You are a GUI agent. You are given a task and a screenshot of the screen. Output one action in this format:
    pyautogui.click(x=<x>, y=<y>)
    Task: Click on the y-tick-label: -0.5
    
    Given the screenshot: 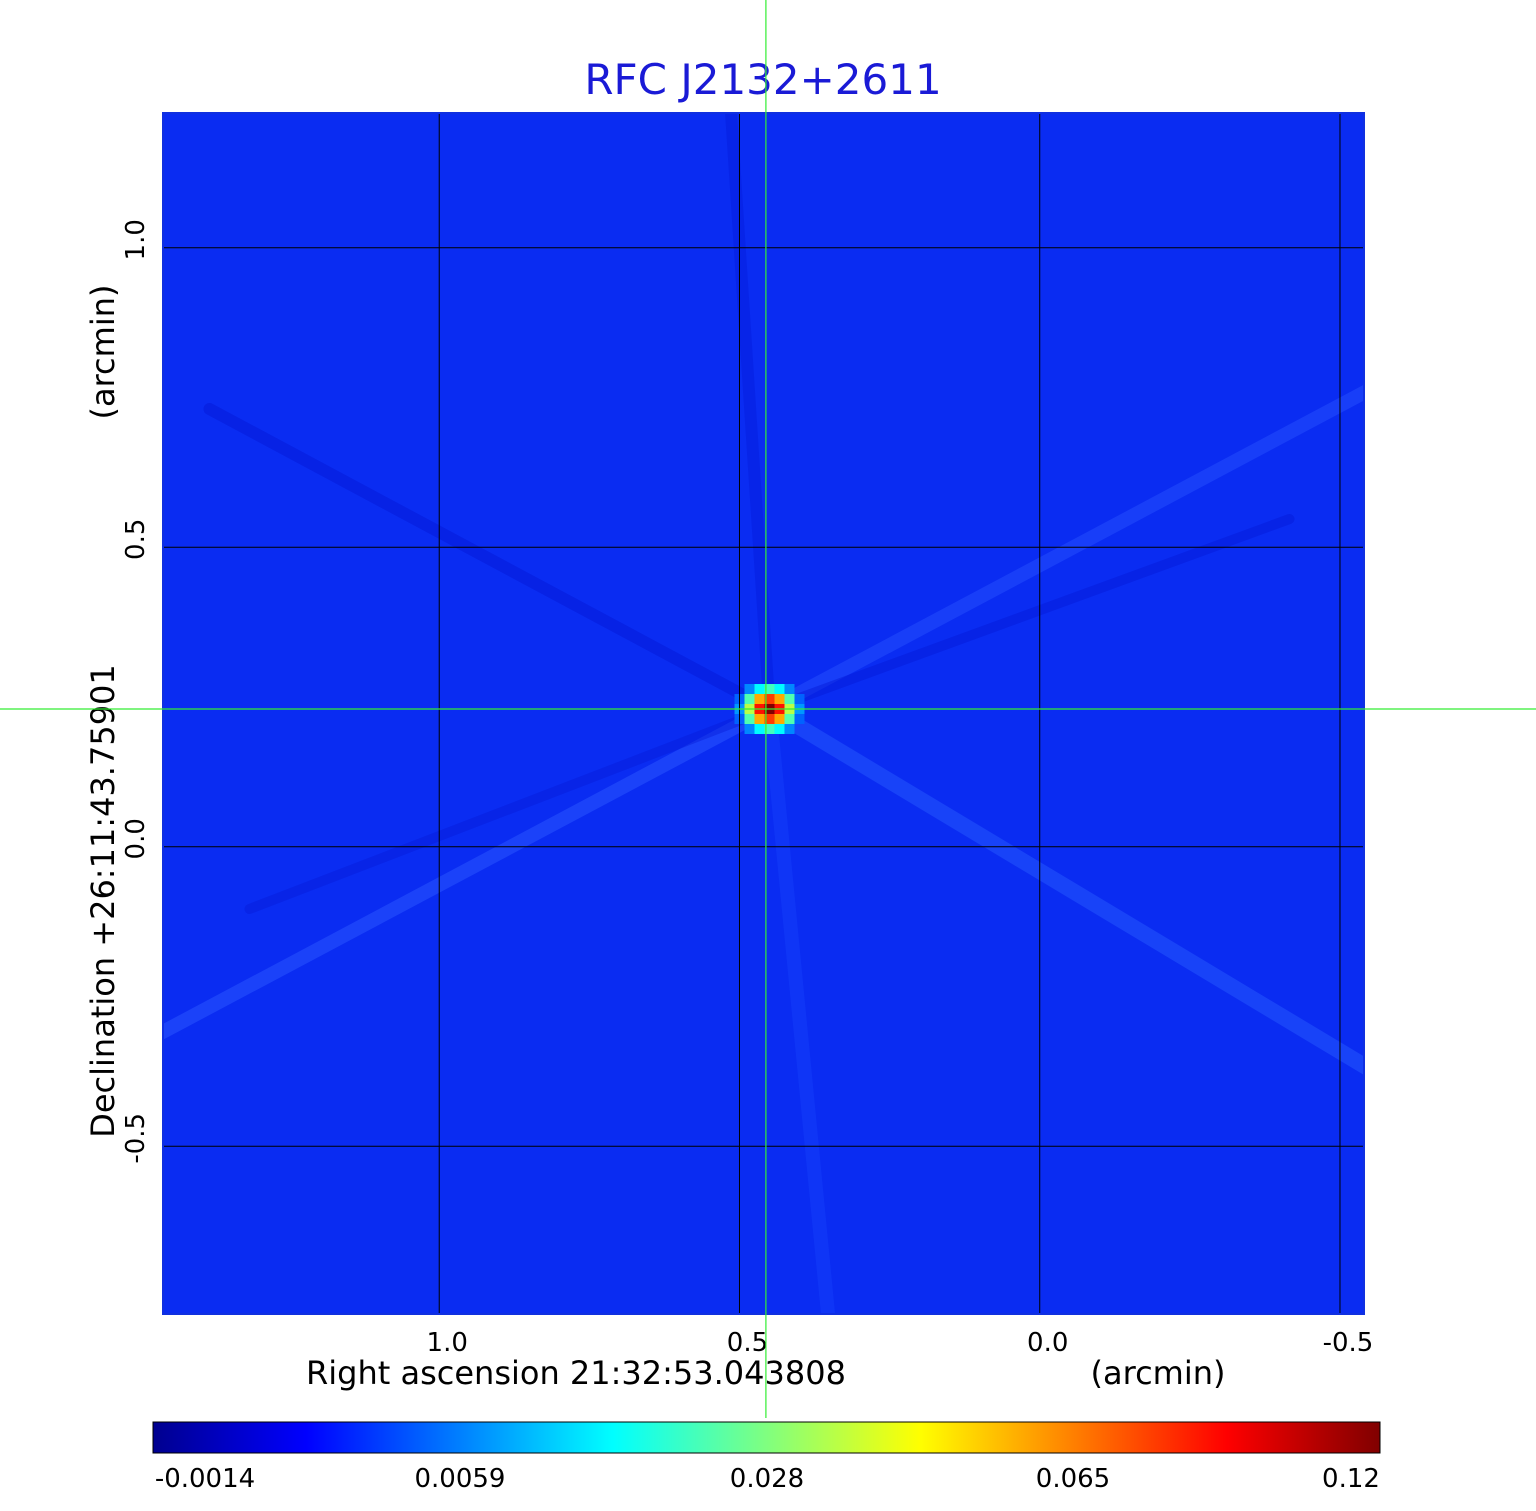 What is the action you would take?
    pyautogui.click(x=136, y=1138)
    